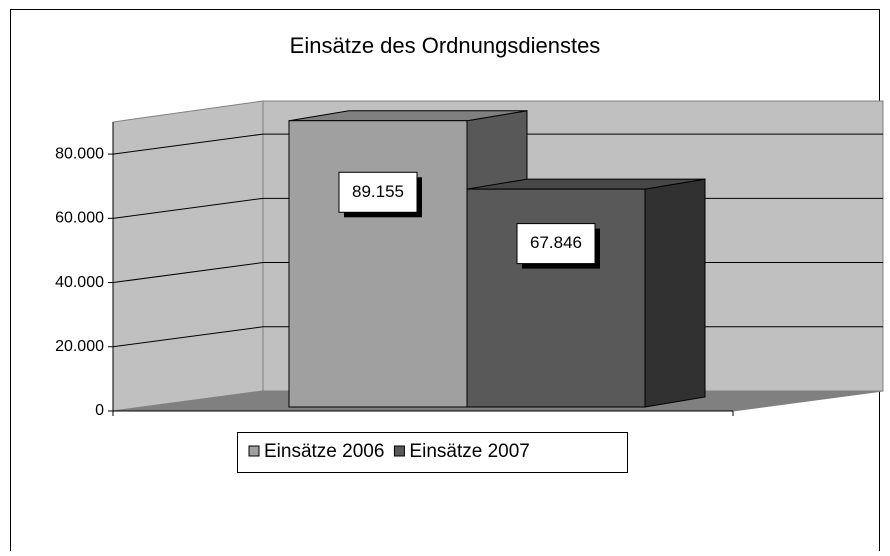  Describe the element at coordinates (99, 410) in the screenshot. I see `y-tick-label: 0` at that location.